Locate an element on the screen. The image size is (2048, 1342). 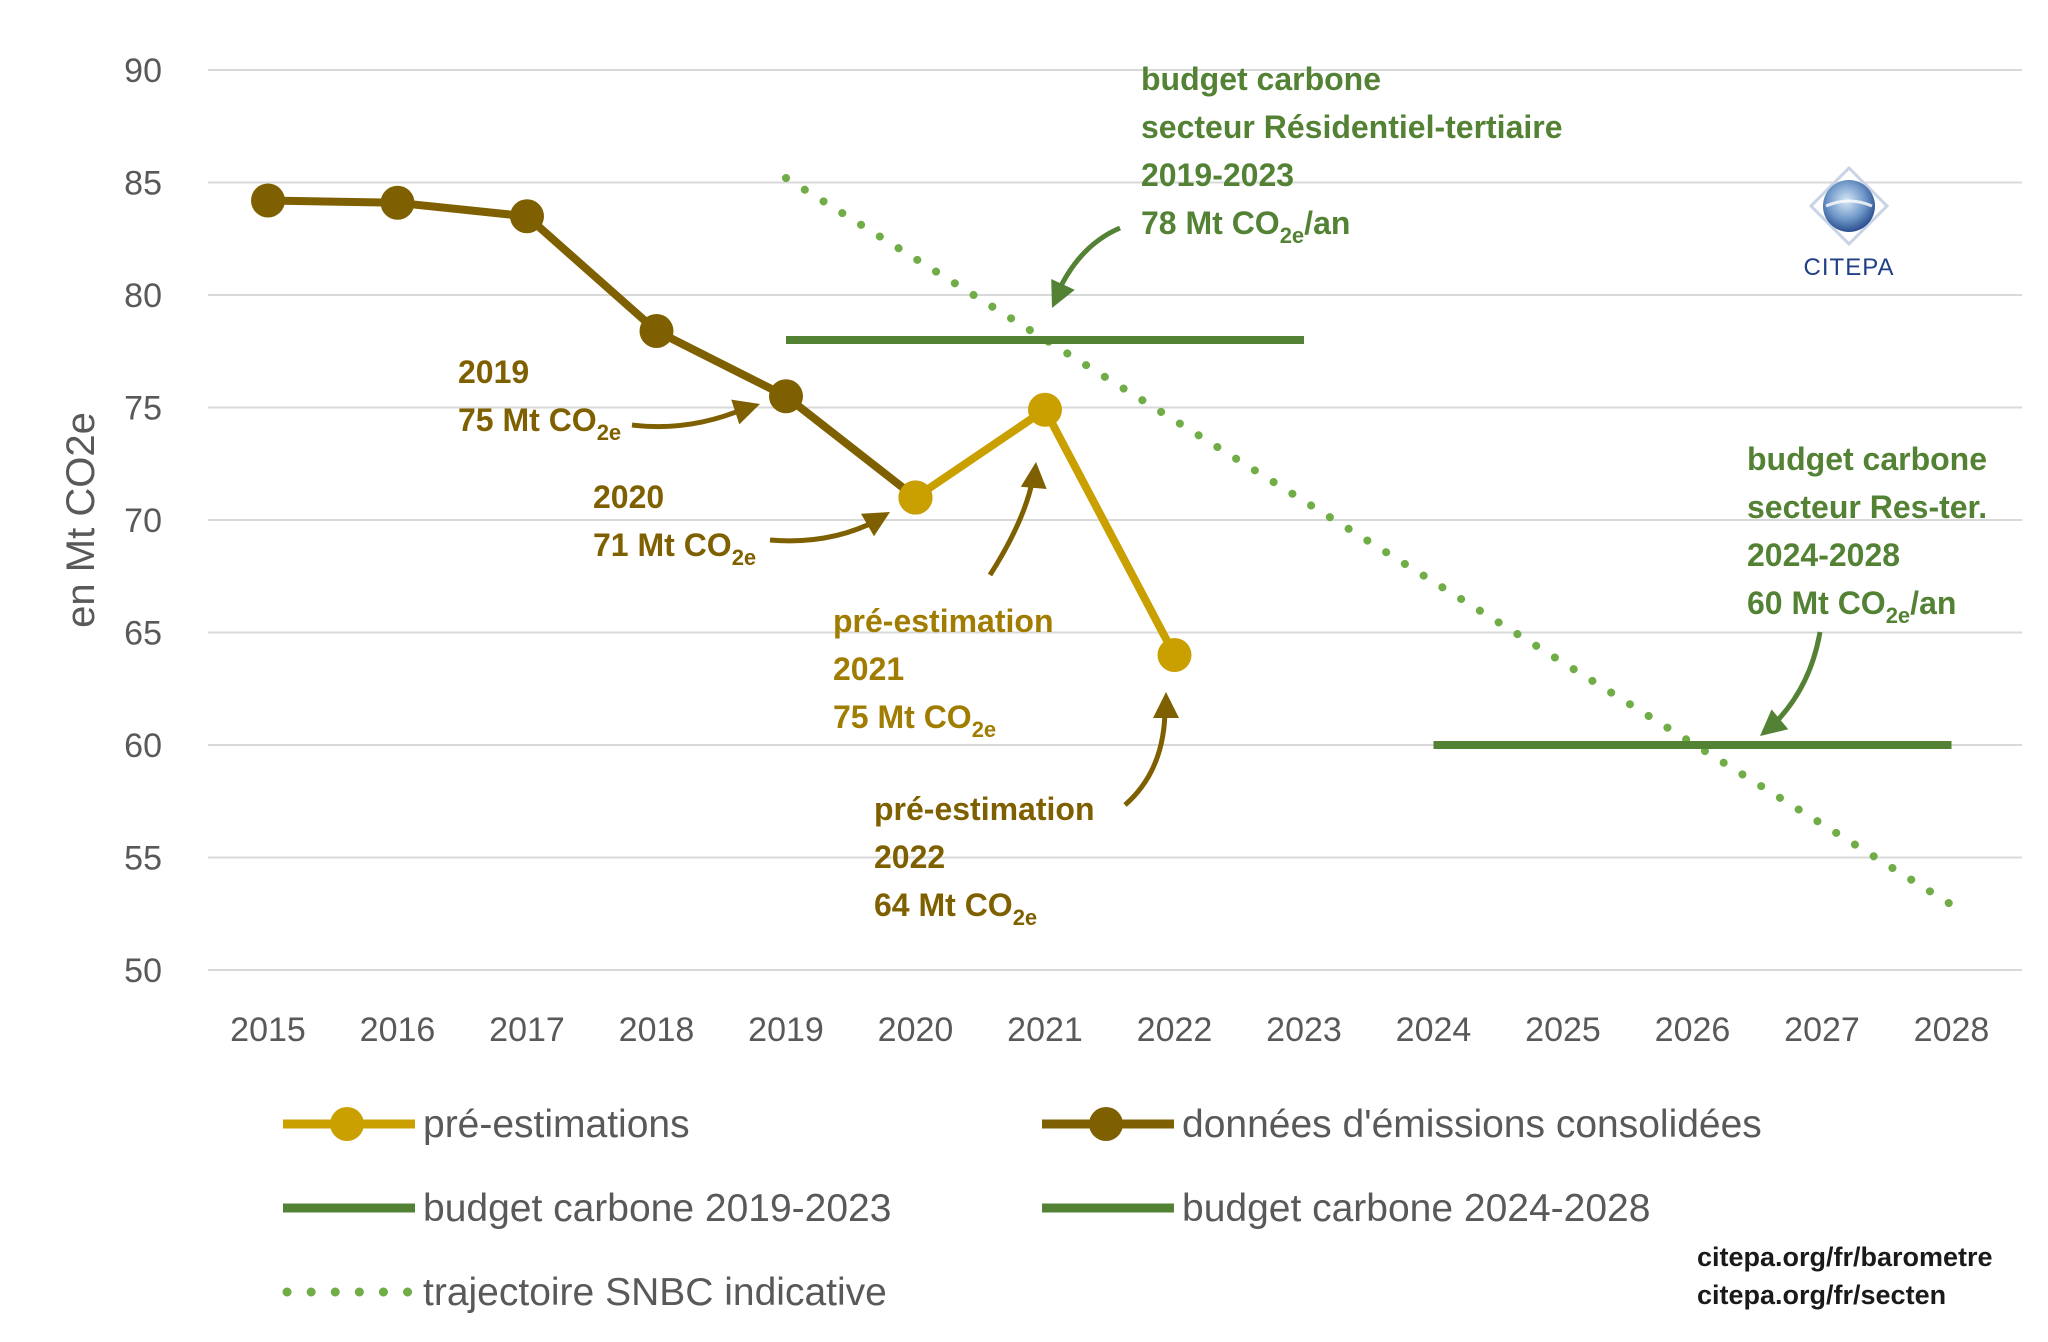
x-tick-label: 2015 is located at coordinates (268, 1030).